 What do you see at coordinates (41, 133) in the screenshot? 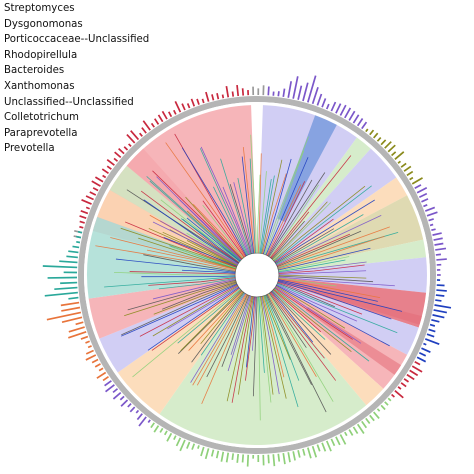
I see `legend-item-paraprevotella: Paraprevotella` at bounding box center [41, 133].